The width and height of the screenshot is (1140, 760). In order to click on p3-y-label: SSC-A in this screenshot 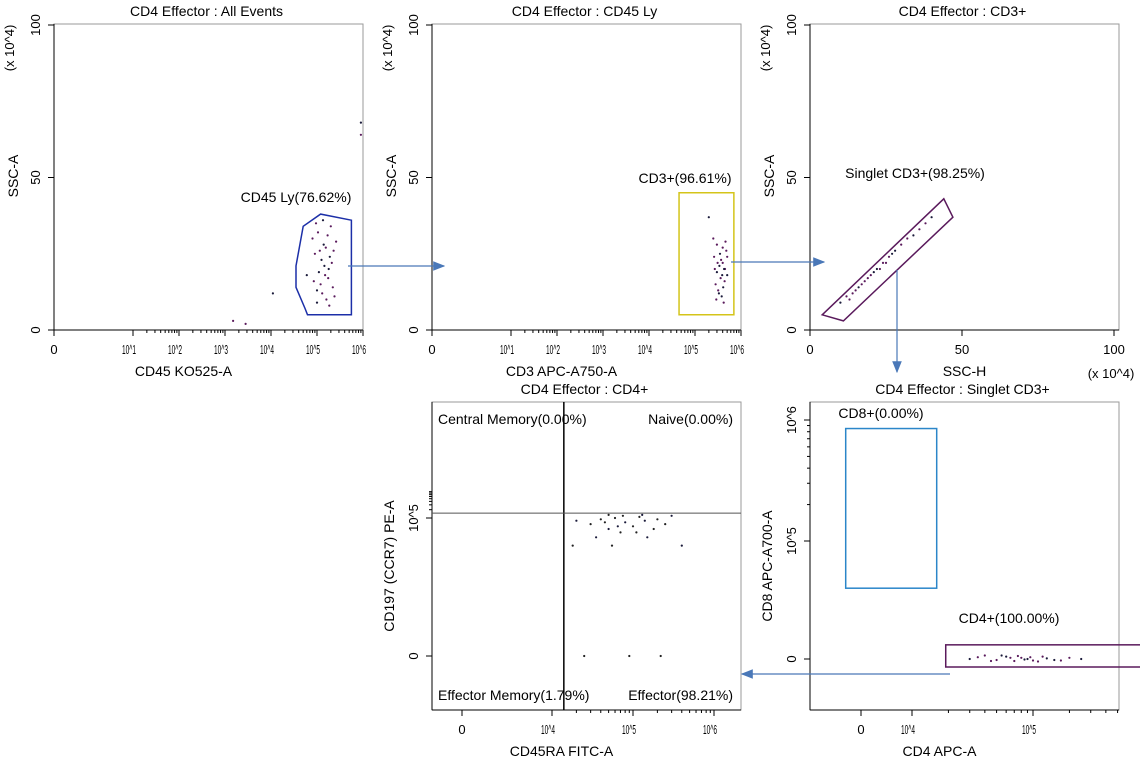, I will do `click(769, 175)`.